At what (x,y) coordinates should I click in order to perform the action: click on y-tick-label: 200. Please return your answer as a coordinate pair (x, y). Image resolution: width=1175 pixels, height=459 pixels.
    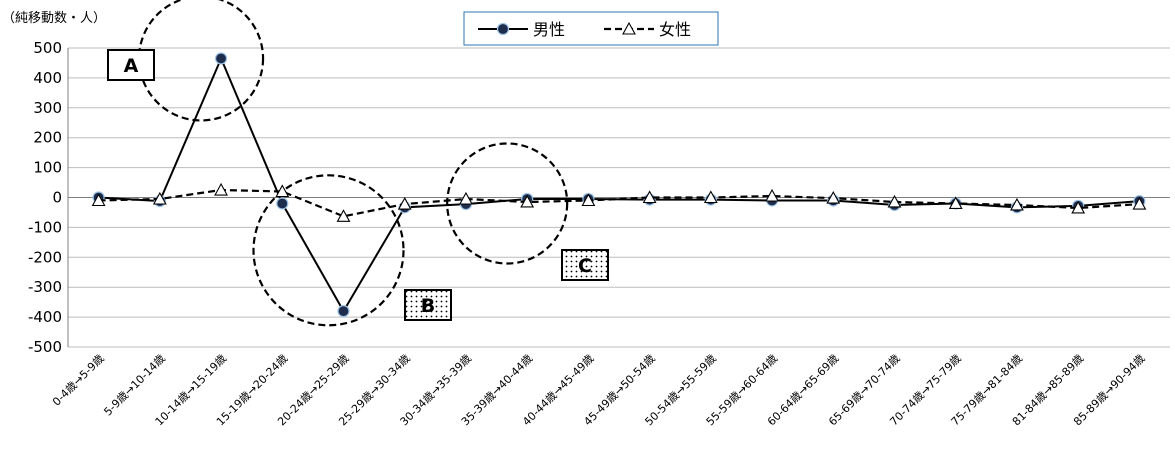
    Looking at the image, I should click on (47, 138).